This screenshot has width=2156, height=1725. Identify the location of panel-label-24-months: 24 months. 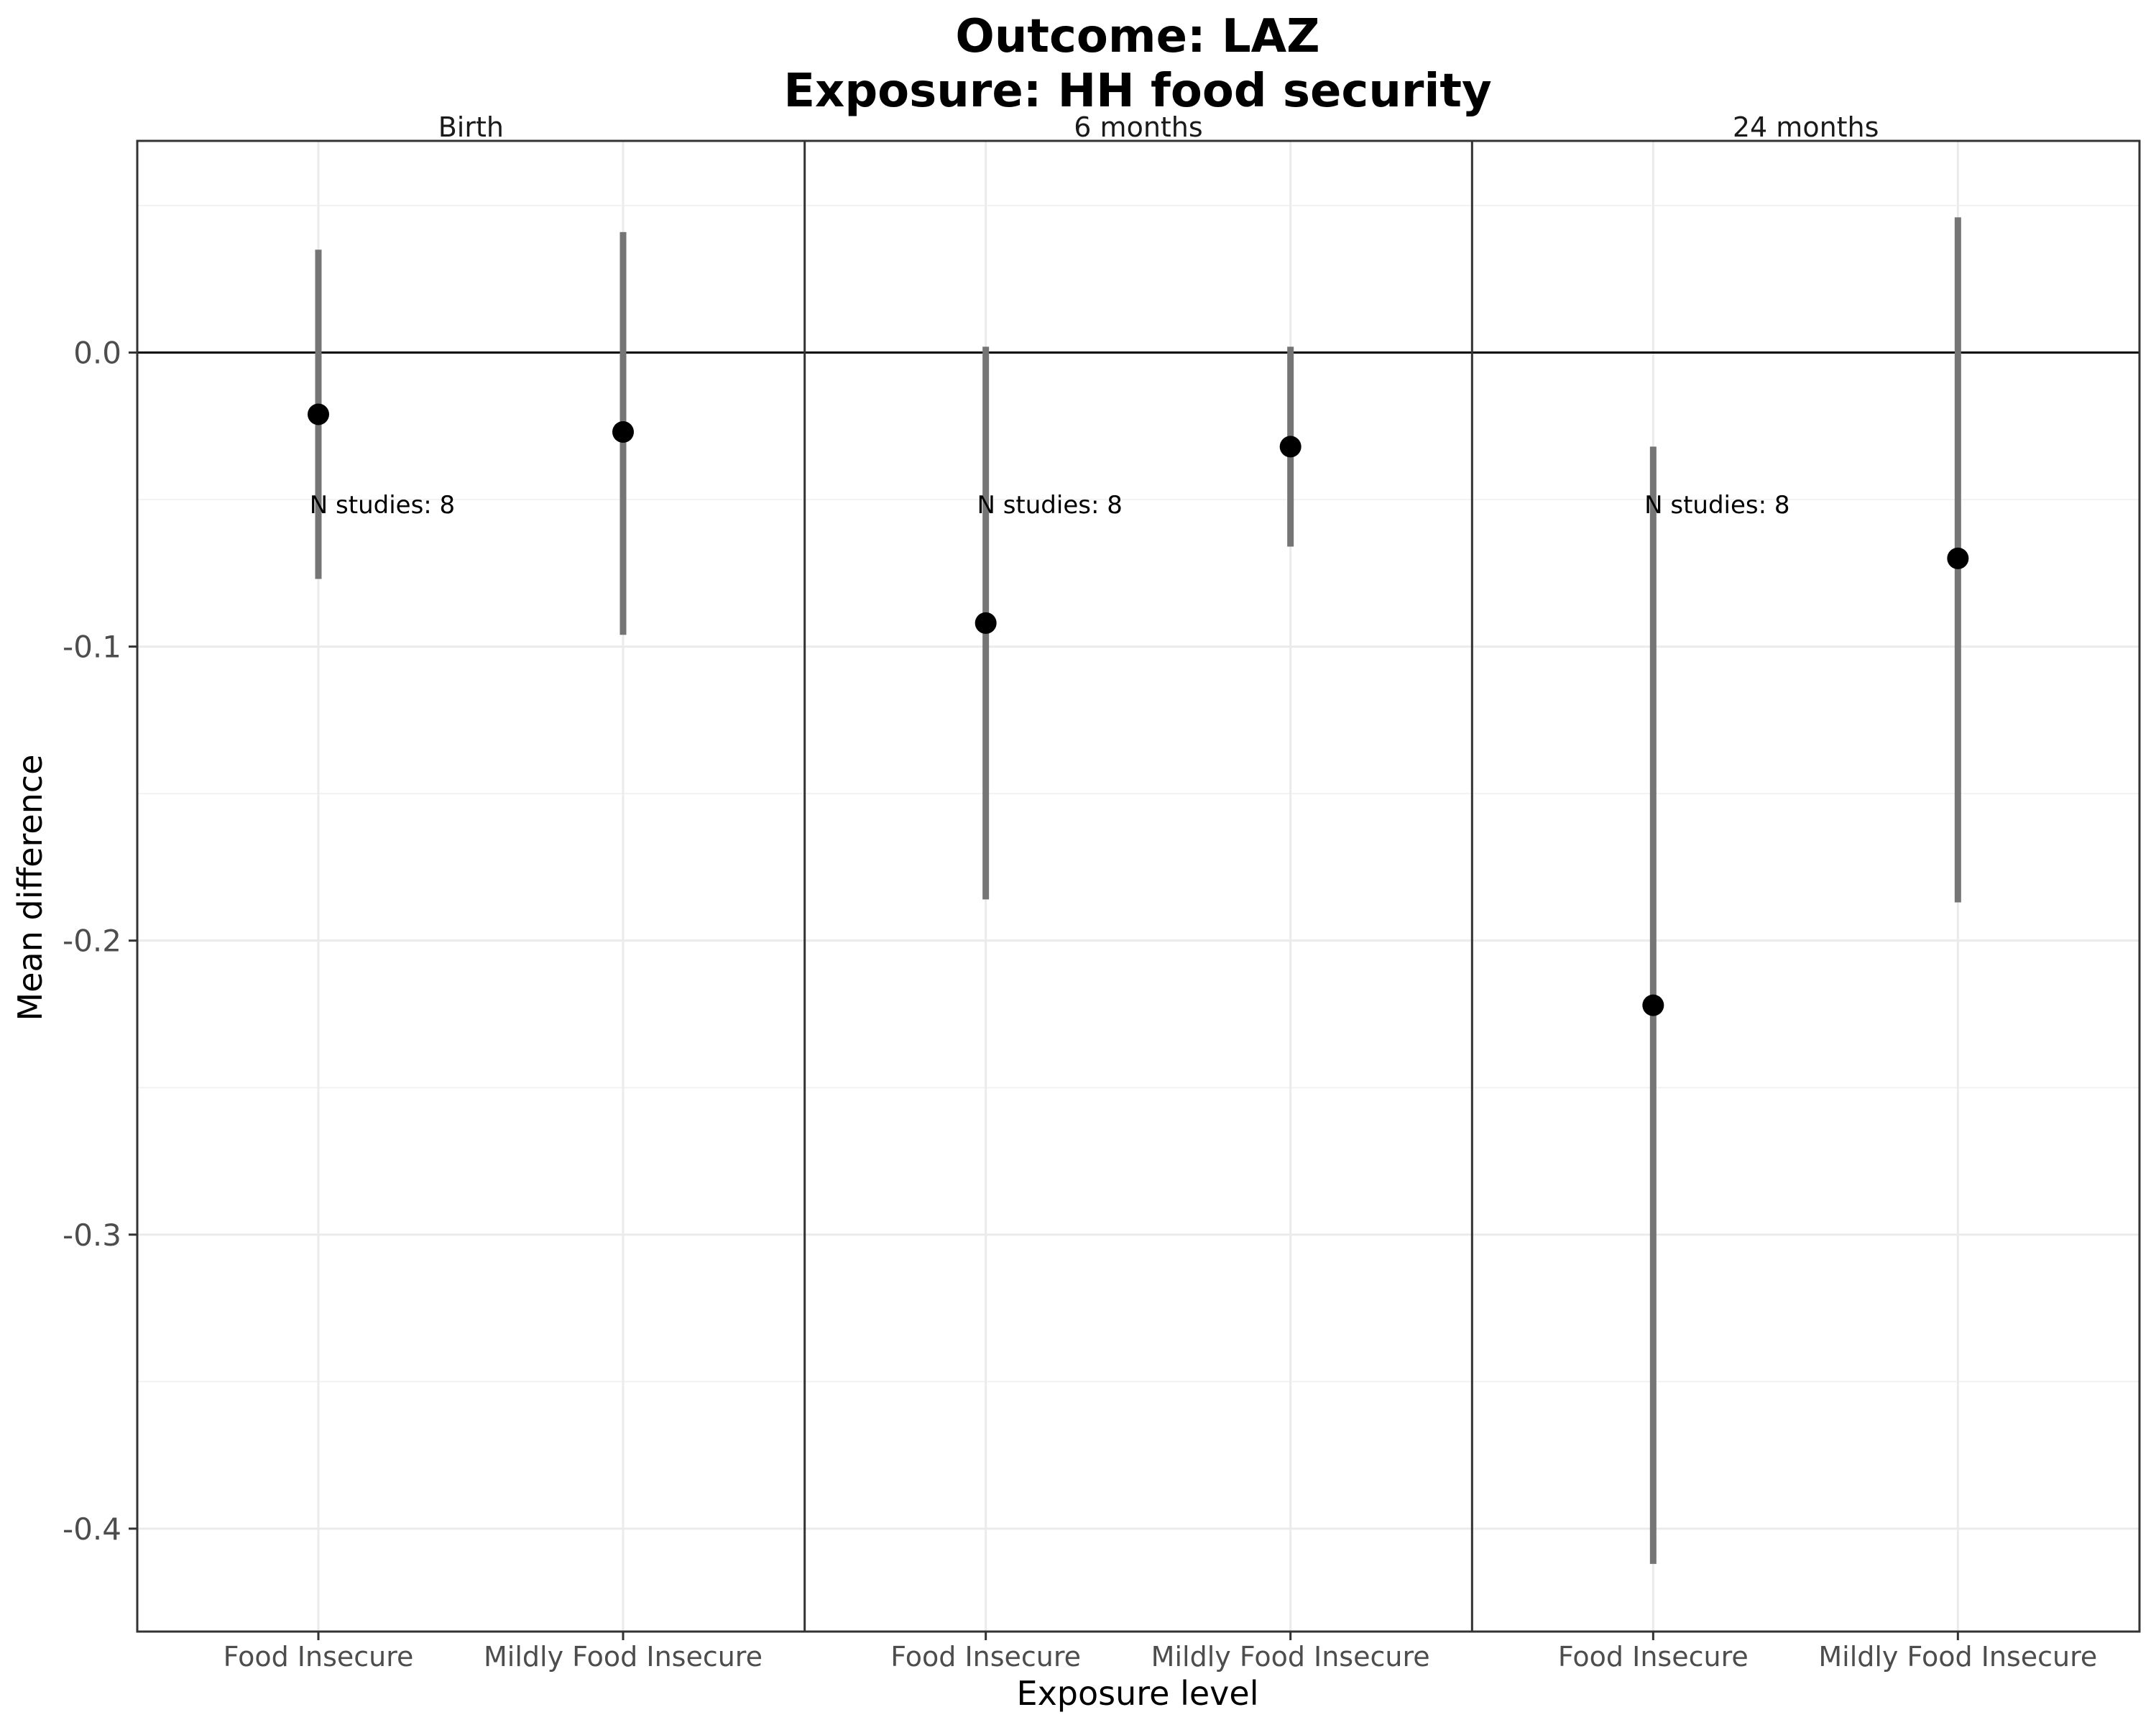
(1806, 127).